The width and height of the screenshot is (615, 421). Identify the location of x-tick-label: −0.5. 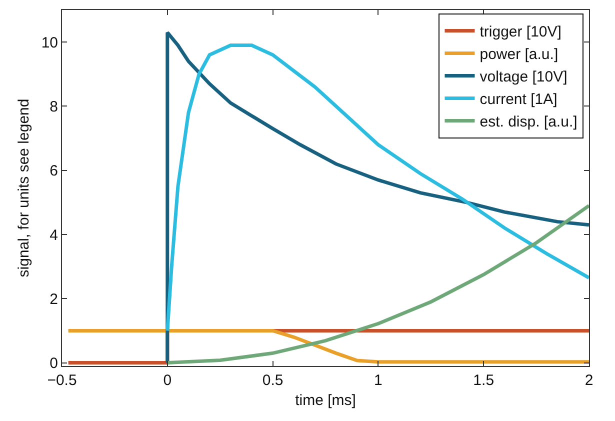
(62, 380).